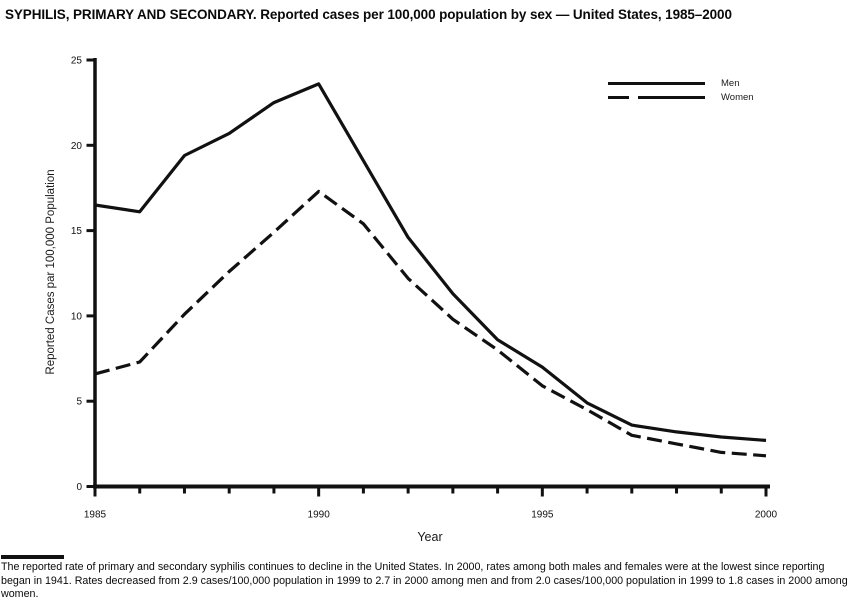  What do you see at coordinates (542, 515) in the screenshot?
I see `x-tick-label-1995: 1995` at bounding box center [542, 515].